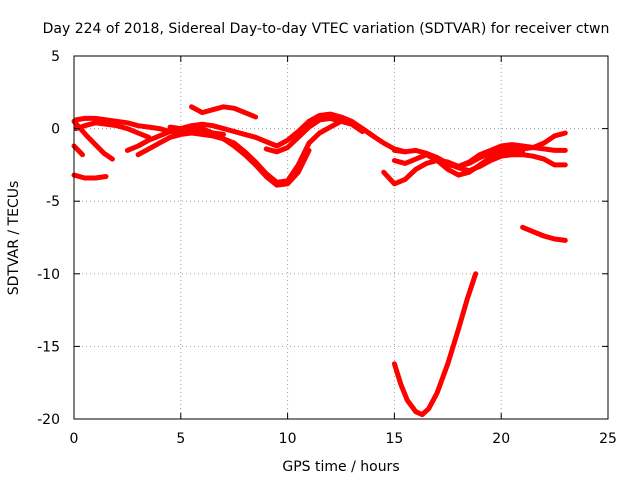 The image size is (640, 480). I want to click on y-tick-label: -10, so click(48, 275).